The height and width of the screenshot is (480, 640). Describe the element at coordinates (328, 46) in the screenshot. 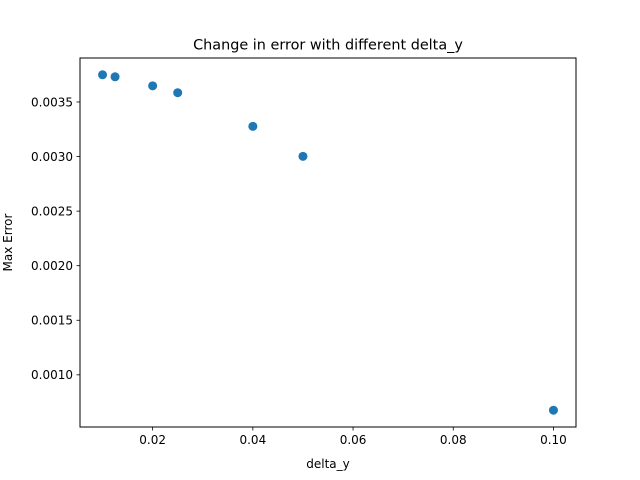

I see `chart-title: Change in error with different delta_y` at that location.